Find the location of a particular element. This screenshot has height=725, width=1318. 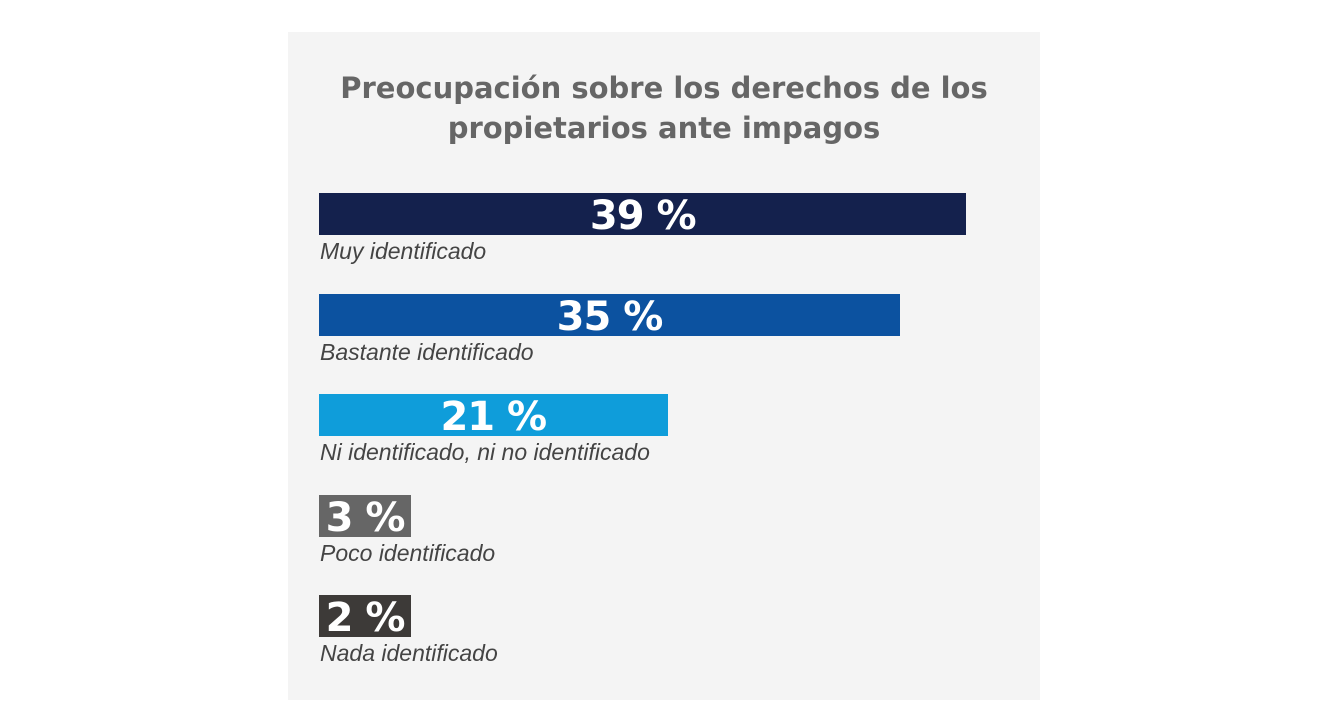

value-label: 2 % is located at coordinates (365, 616).